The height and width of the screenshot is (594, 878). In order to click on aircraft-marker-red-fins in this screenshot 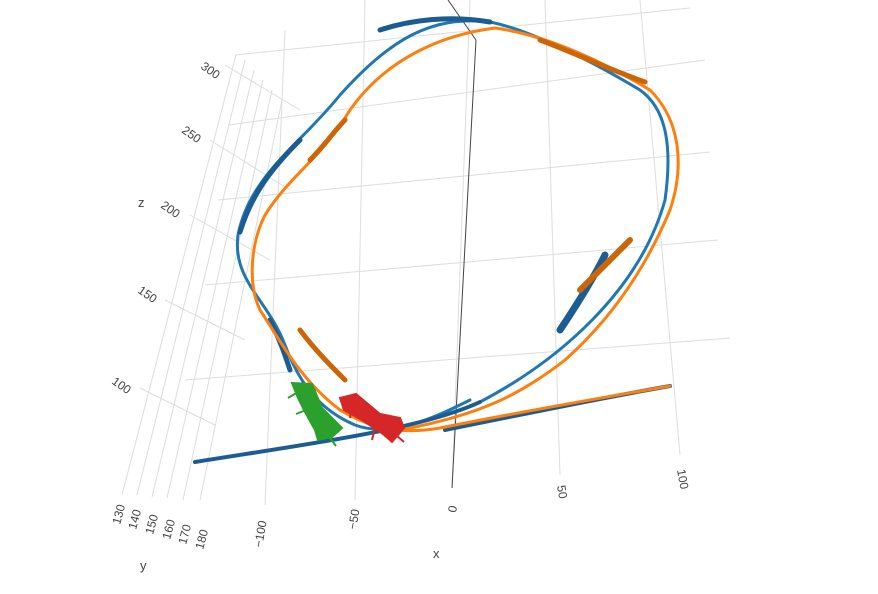, I will do `click(377, 423)`.